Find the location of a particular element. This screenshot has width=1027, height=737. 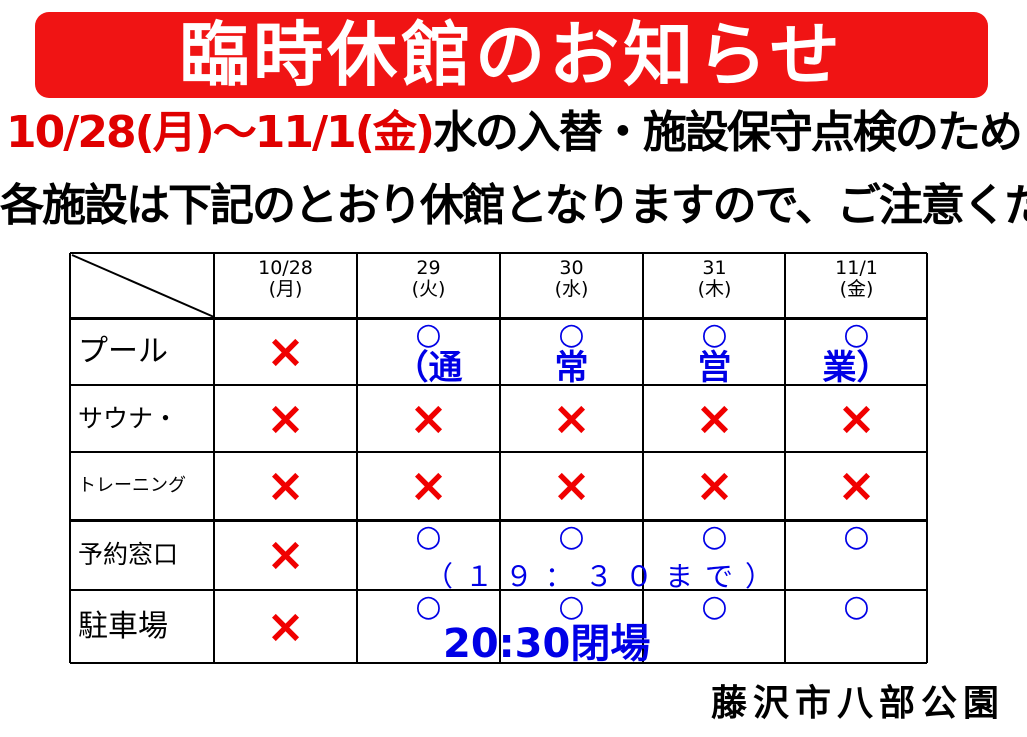

notice-line-2: 各施設は下記のとおり休館となりますので、ご注意ください。 is located at coordinates (513, 205).